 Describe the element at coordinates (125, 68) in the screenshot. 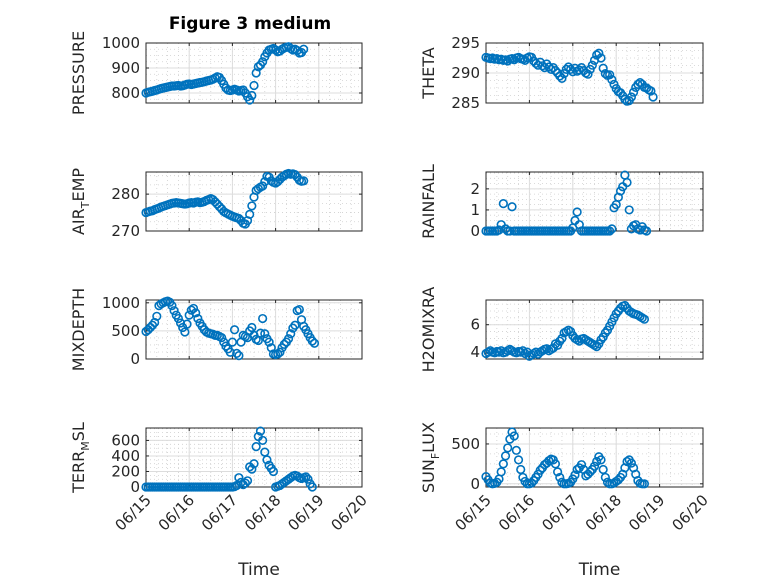

I see `y-tick-label: 900` at that location.